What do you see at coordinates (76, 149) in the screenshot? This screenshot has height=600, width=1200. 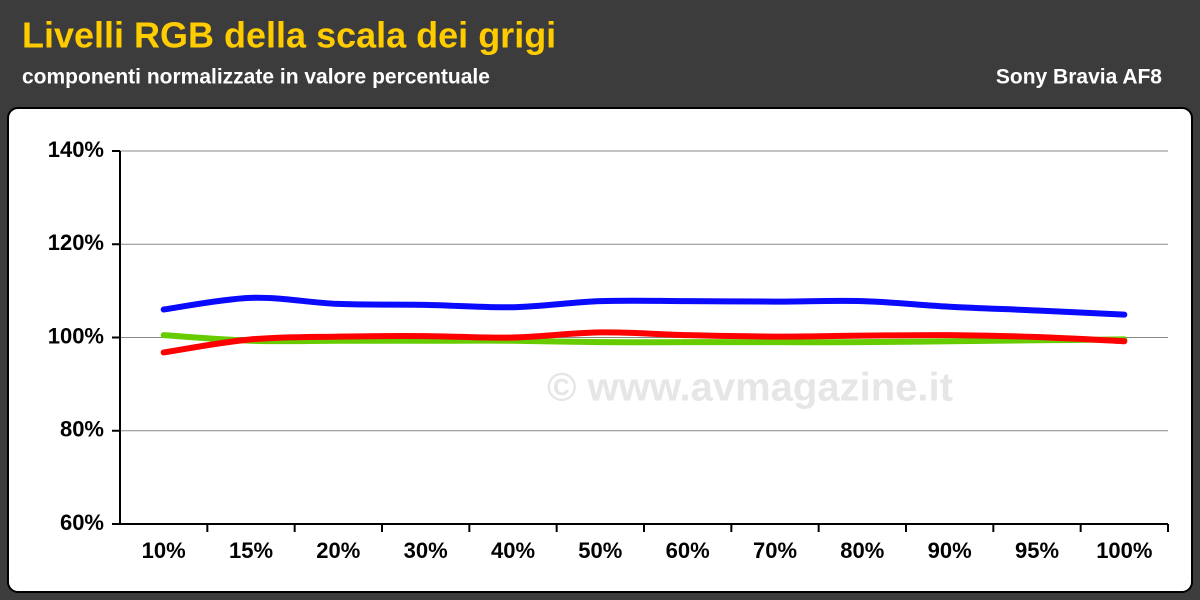 I see `y-tick-label: 140%` at bounding box center [76, 149].